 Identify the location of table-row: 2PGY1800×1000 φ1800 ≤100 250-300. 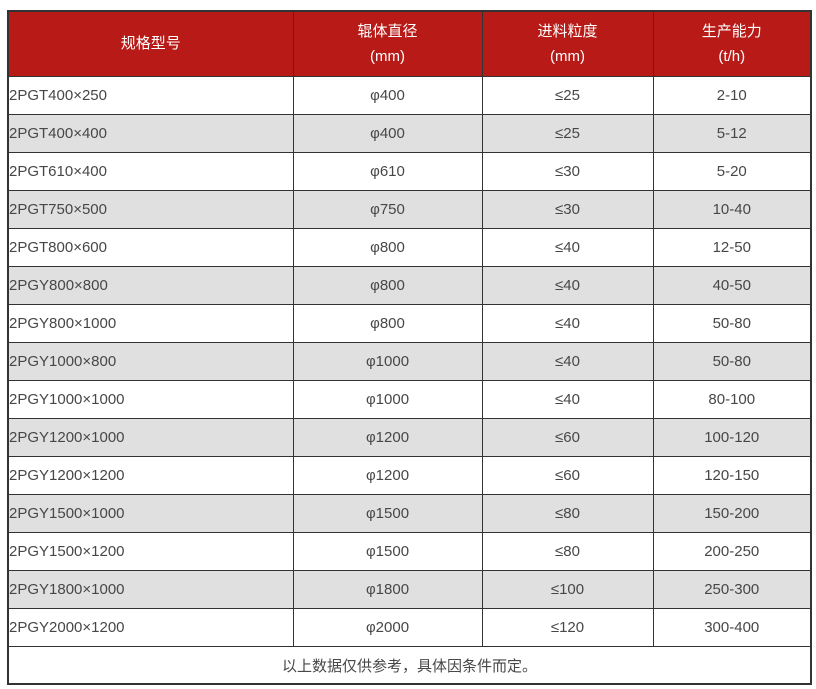
(409, 589).